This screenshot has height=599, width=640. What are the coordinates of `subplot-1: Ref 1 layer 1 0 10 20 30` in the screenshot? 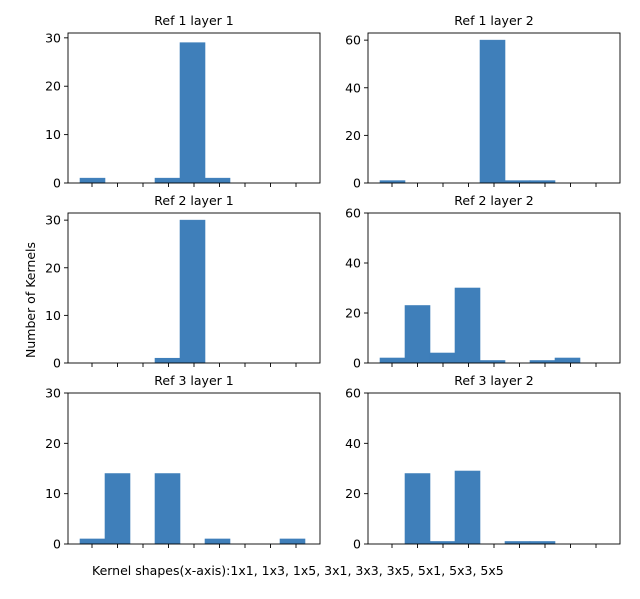 It's located at (183, 102).